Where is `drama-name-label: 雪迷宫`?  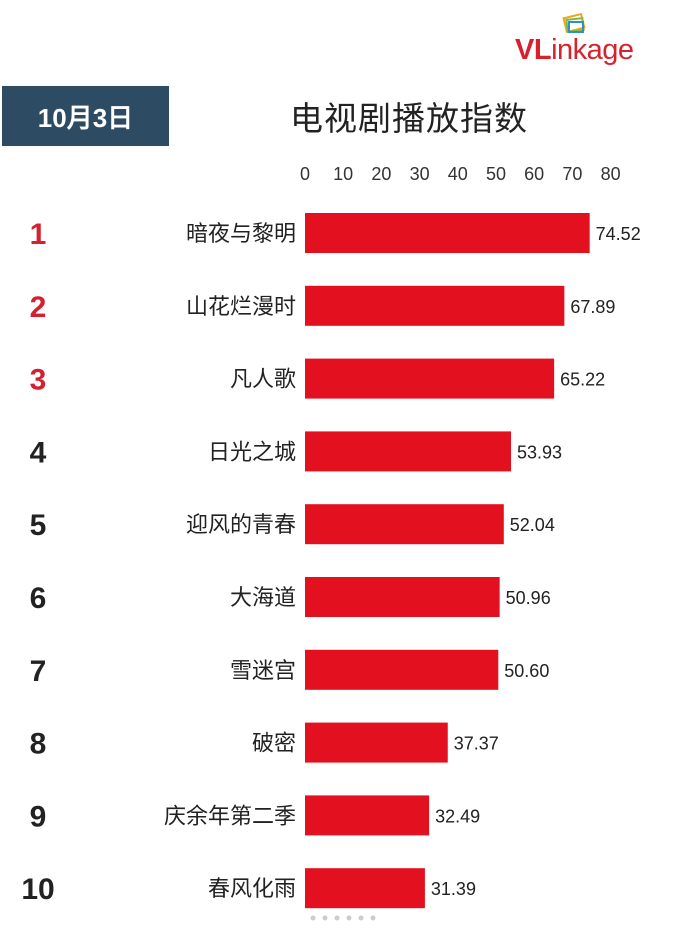
drama-name-label: 雪迷宫 is located at coordinates (263, 671).